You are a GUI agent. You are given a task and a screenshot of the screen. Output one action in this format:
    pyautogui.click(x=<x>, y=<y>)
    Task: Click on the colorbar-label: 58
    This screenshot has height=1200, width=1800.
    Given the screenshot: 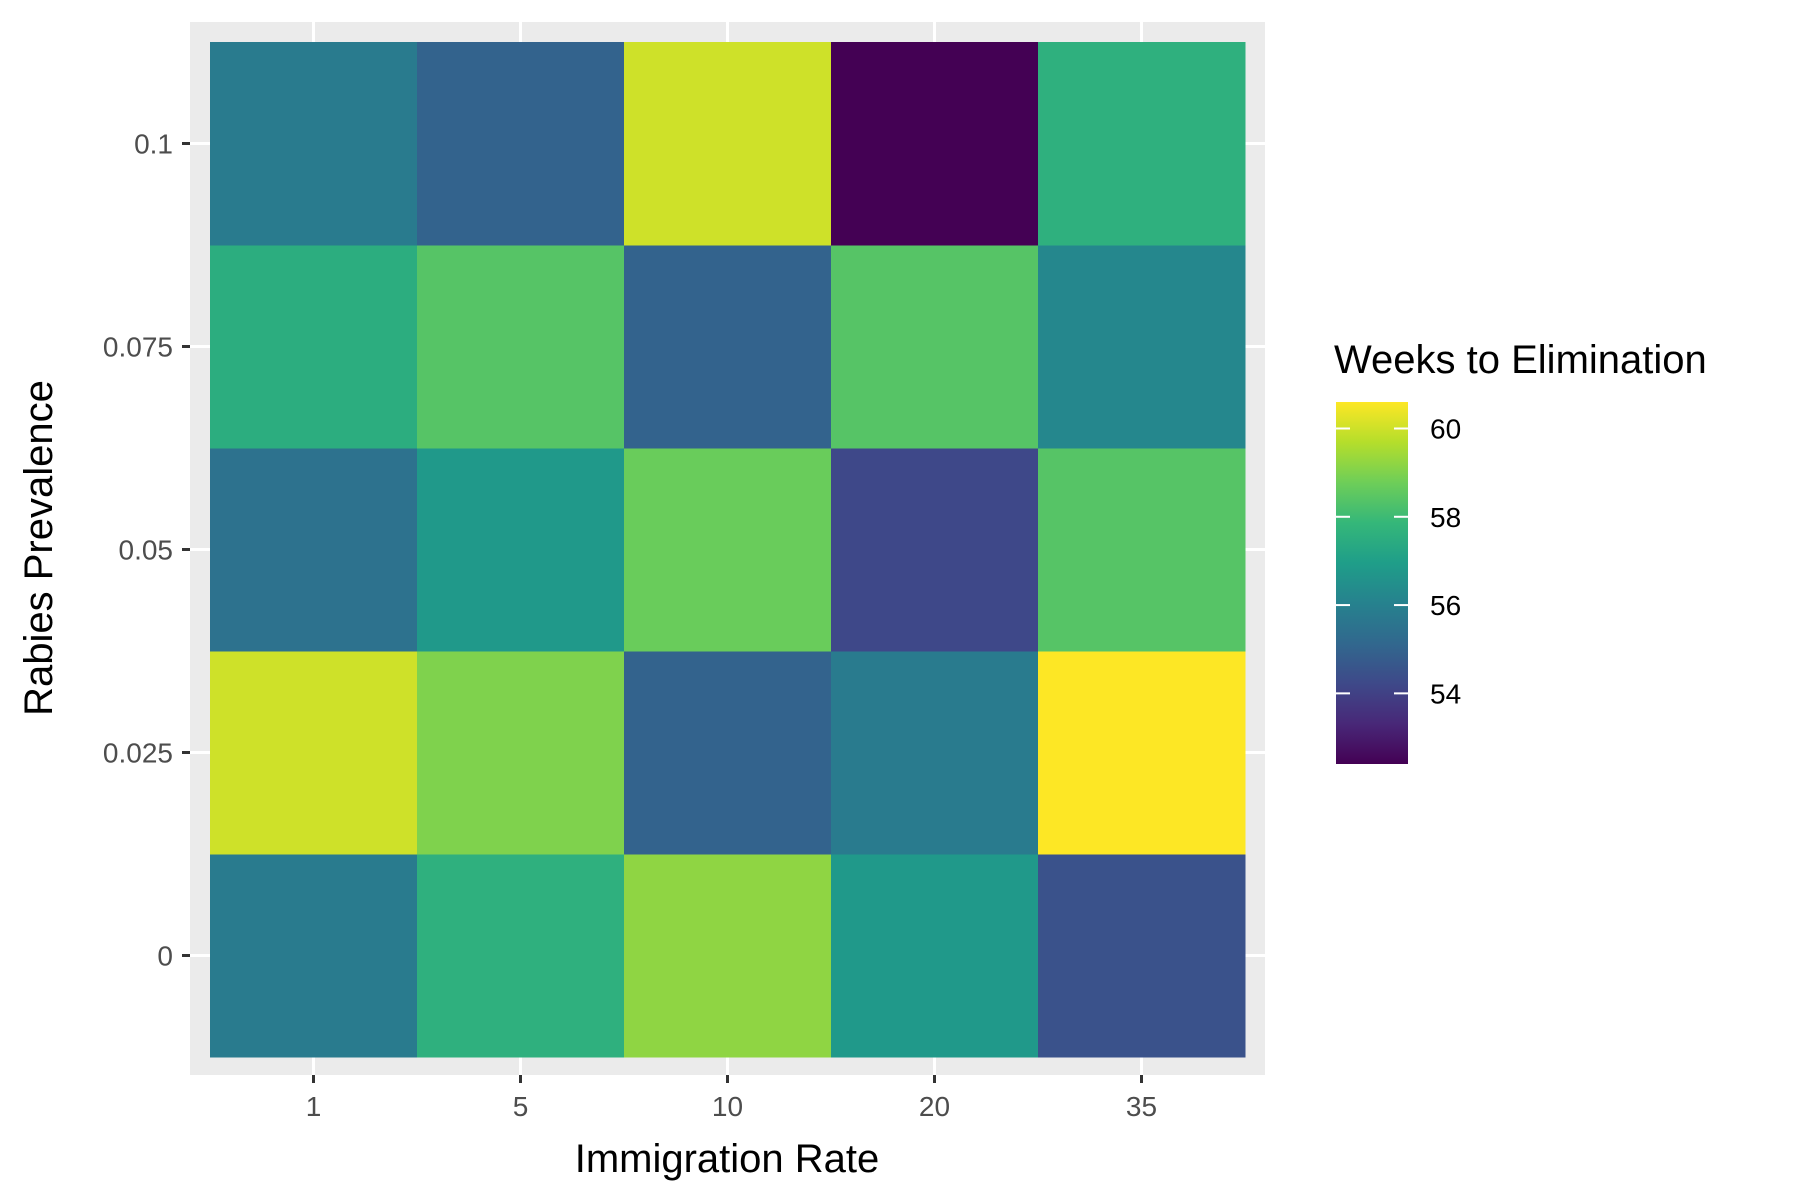 What is the action you would take?
    pyautogui.click(x=1445, y=517)
    